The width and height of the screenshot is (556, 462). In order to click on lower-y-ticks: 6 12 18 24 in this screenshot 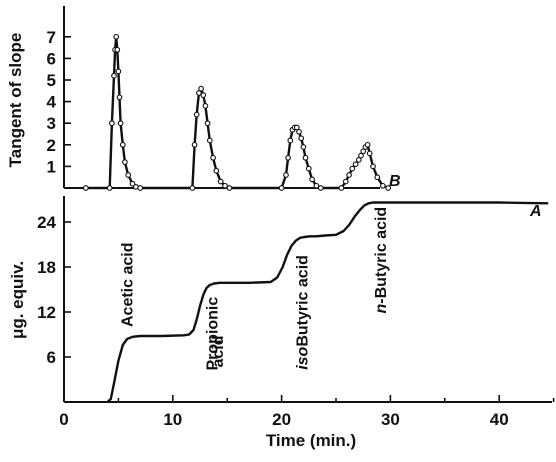, I will do `click(54, 290)`.